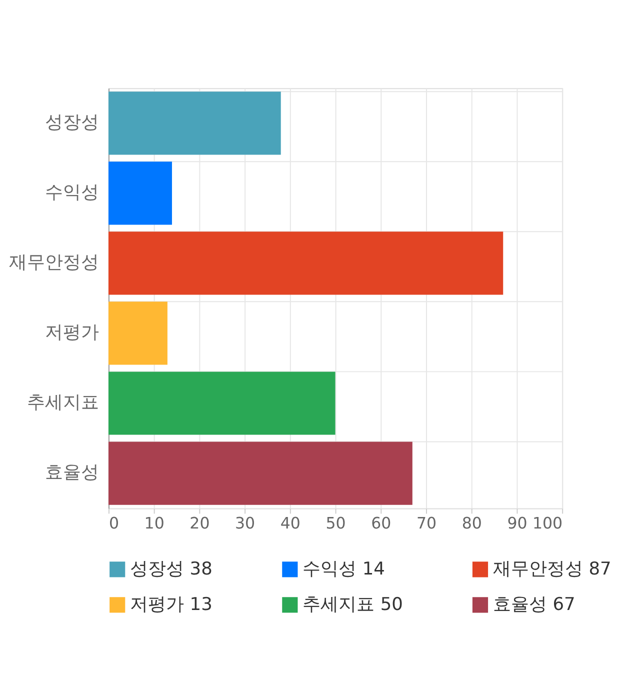 This screenshot has height=700, width=640. I want to click on y-tick-label: 재무안정성, so click(54, 263).